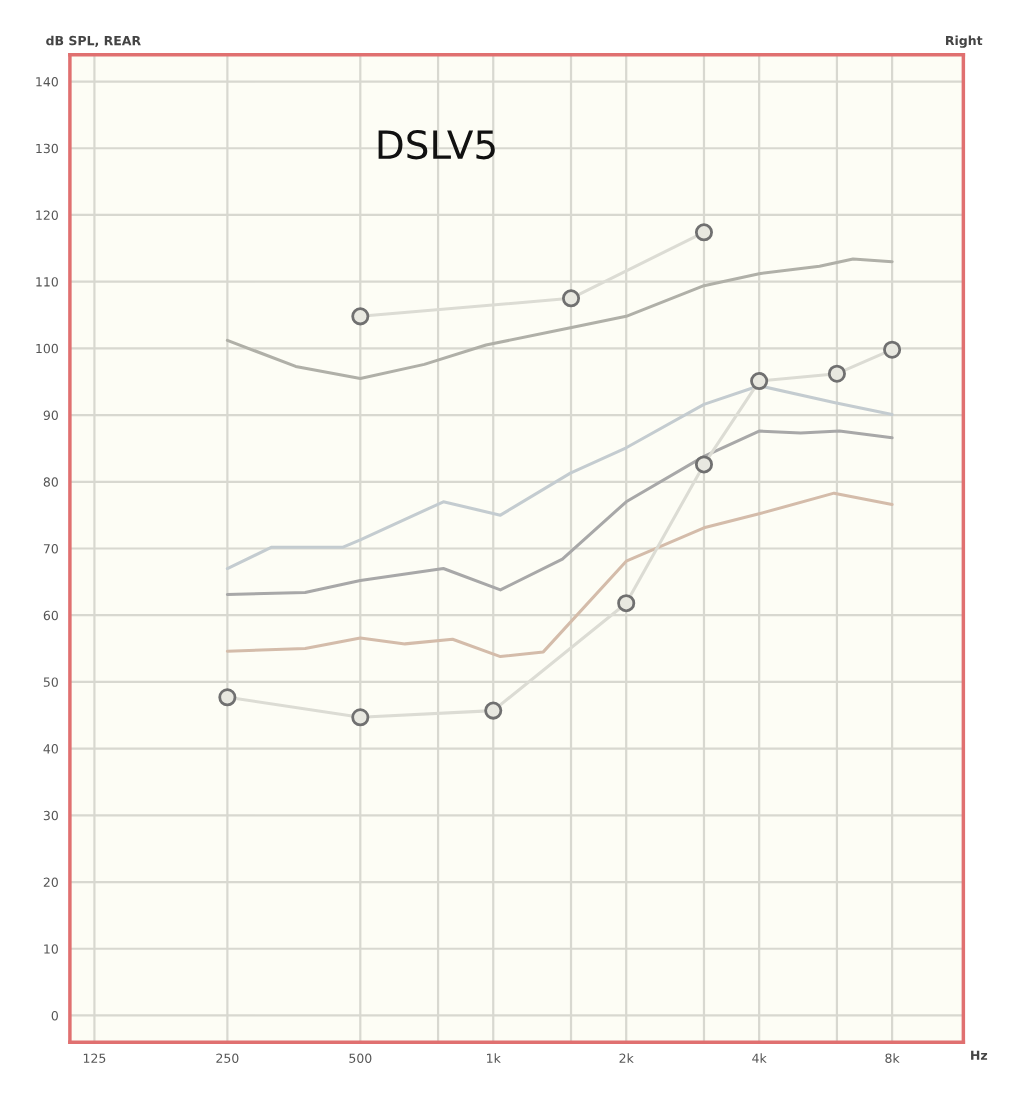 The width and height of the screenshot is (1013, 1097). I want to click on x-tick-label: 500, so click(360, 1058).